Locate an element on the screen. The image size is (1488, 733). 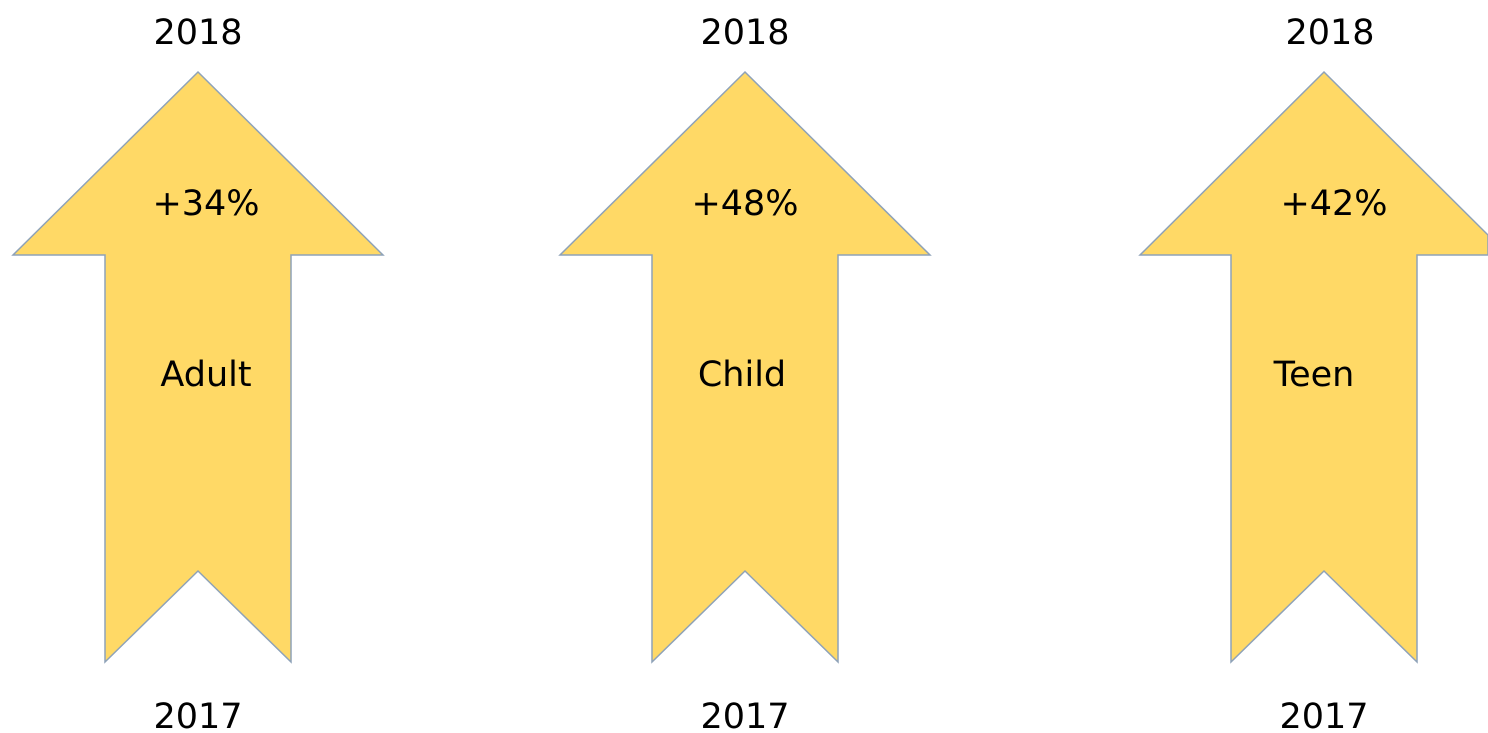
arrow-child-change: +48% is located at coordinates (744, 204).